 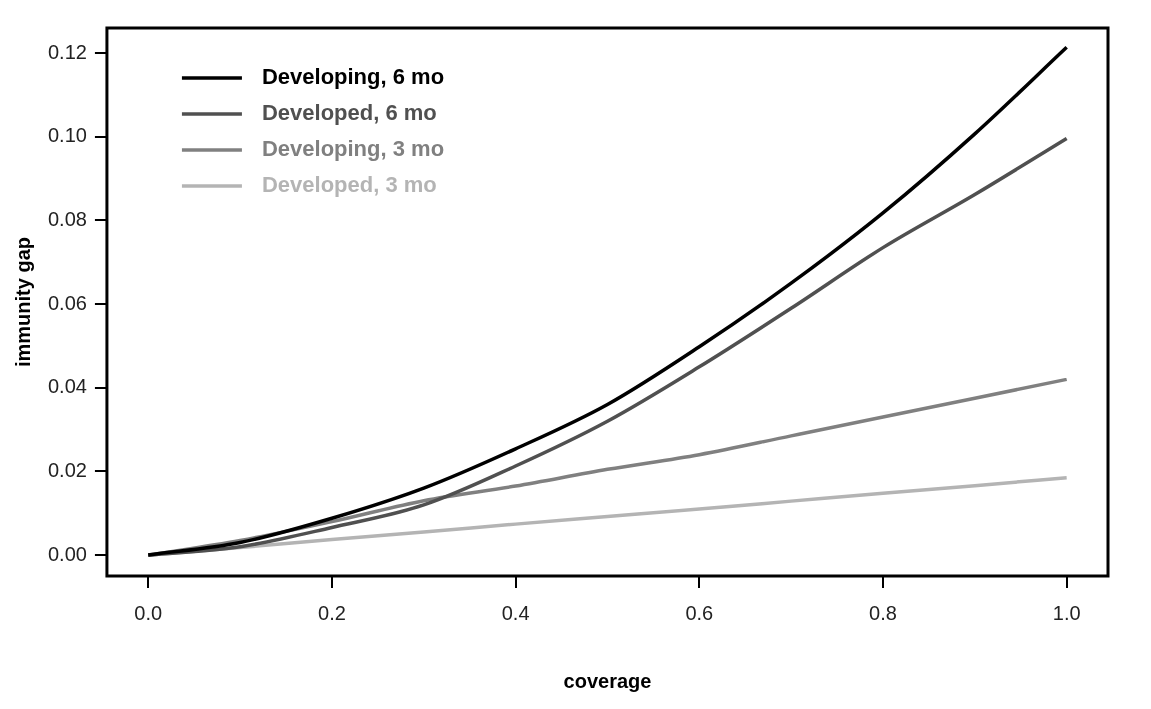 I want to click on legend-label: Developing, 6 mo, so click(x=353, y=77).